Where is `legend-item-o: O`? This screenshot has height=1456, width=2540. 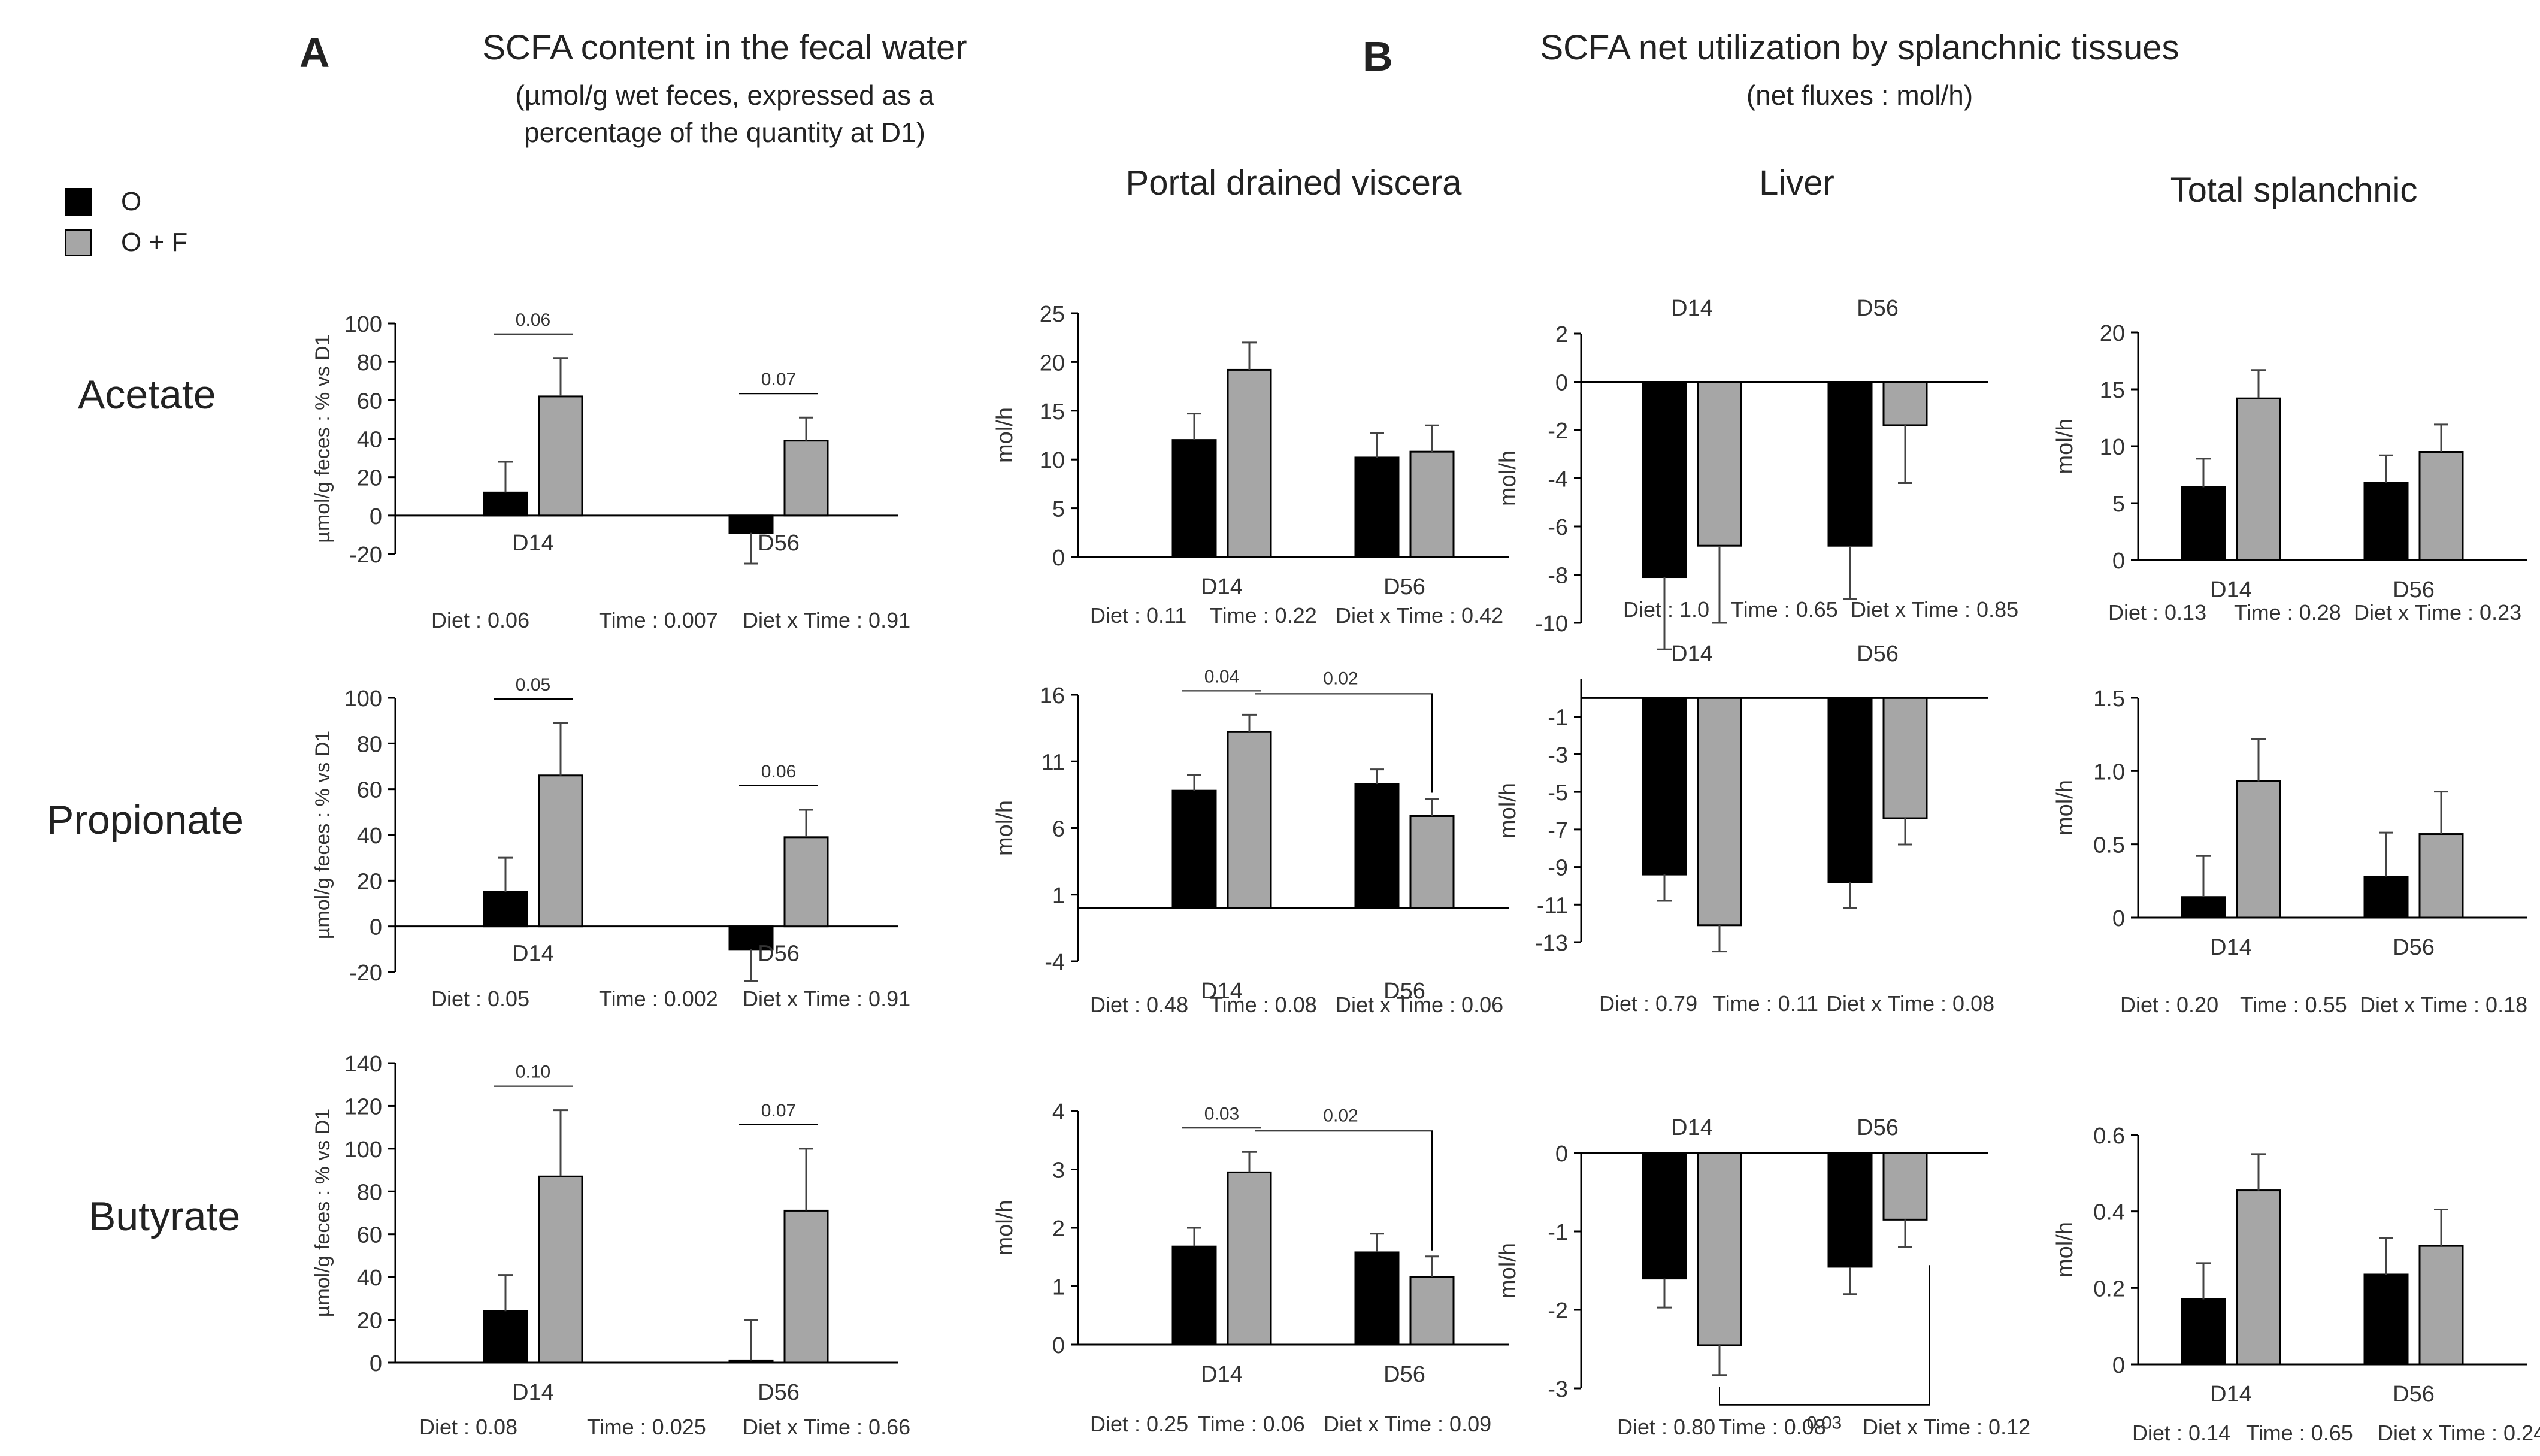 legend-item-o: O is located at coordinates (126, 202).